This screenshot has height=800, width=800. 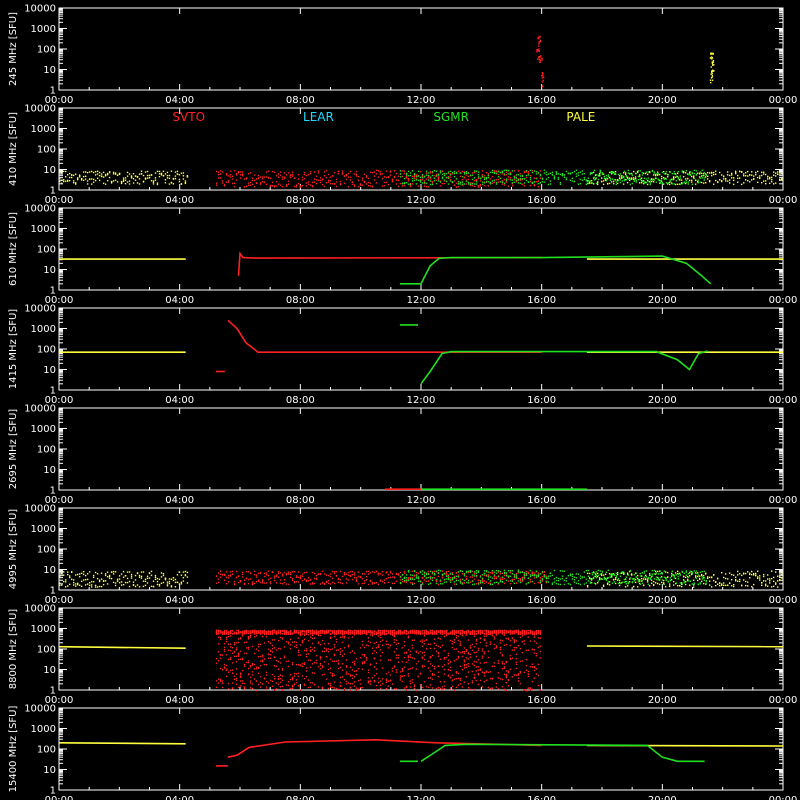 What do you see at coordinates (389, 263) in the screenshot?
I see `series-line` at bounding box center [389, 263].